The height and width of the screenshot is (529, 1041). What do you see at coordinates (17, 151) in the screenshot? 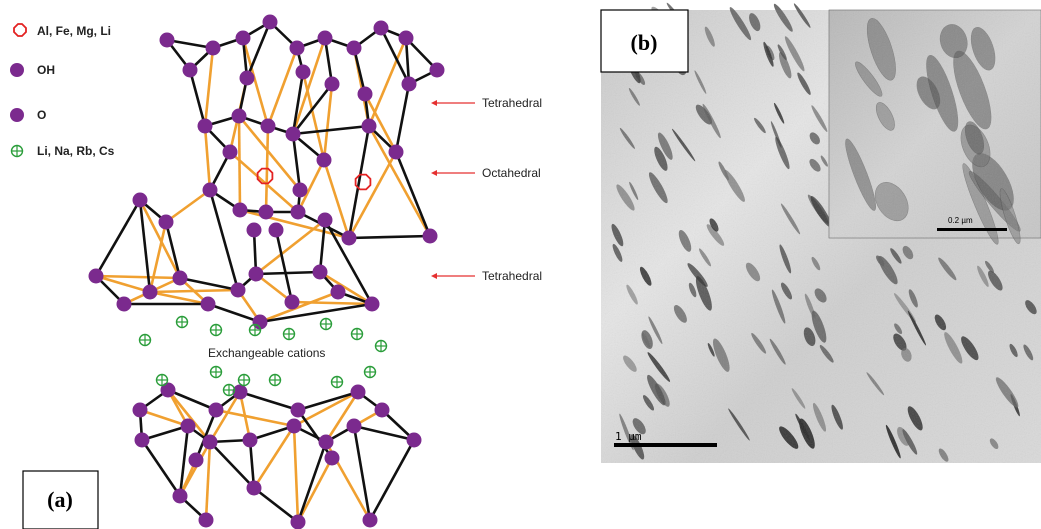
I see `cation-legend-icon` at bounding box center [17, 151].